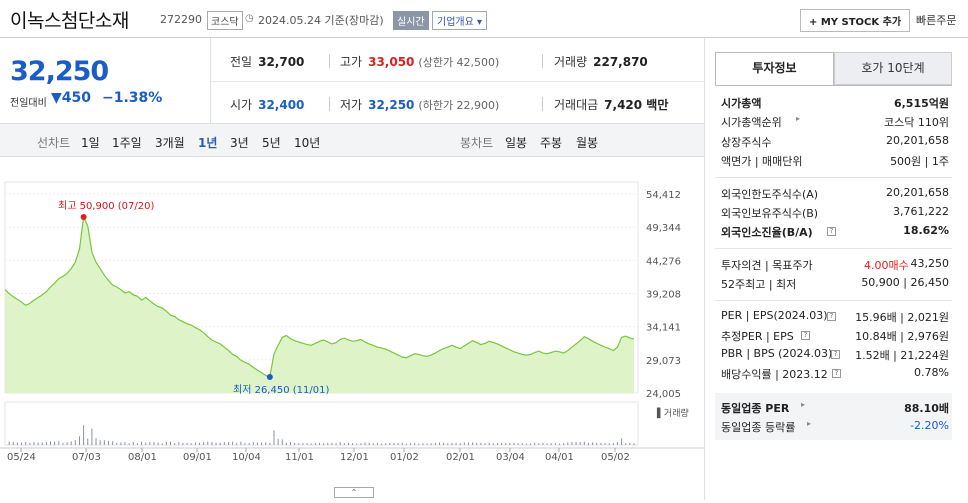 The width and height of the screenshot is (968, 503). Describe the element at coordinates (142, 457) in the screenshot. I see `x-tick-label: 08/01` at that location.